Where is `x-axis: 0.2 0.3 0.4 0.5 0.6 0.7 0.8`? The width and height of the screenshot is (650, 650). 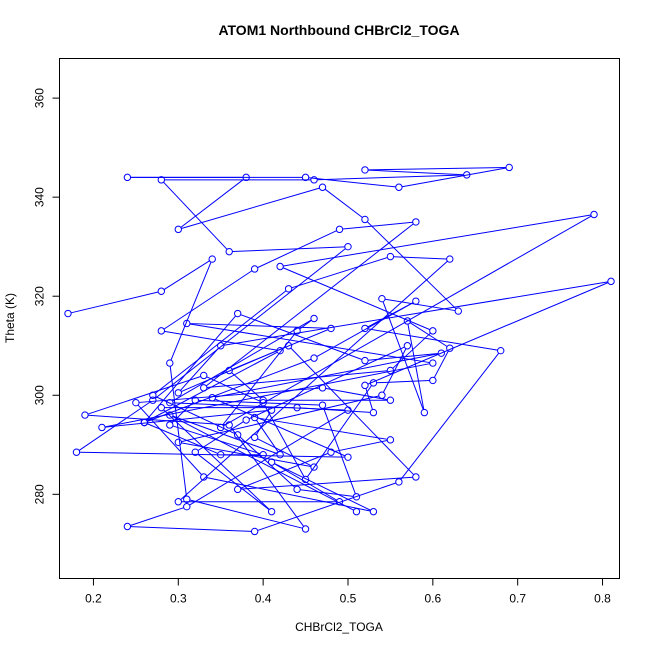
x-axis: 0.2 0.3 0.4 0.5 0.6 0.7 0.8 is located at coordinates (348, 592).